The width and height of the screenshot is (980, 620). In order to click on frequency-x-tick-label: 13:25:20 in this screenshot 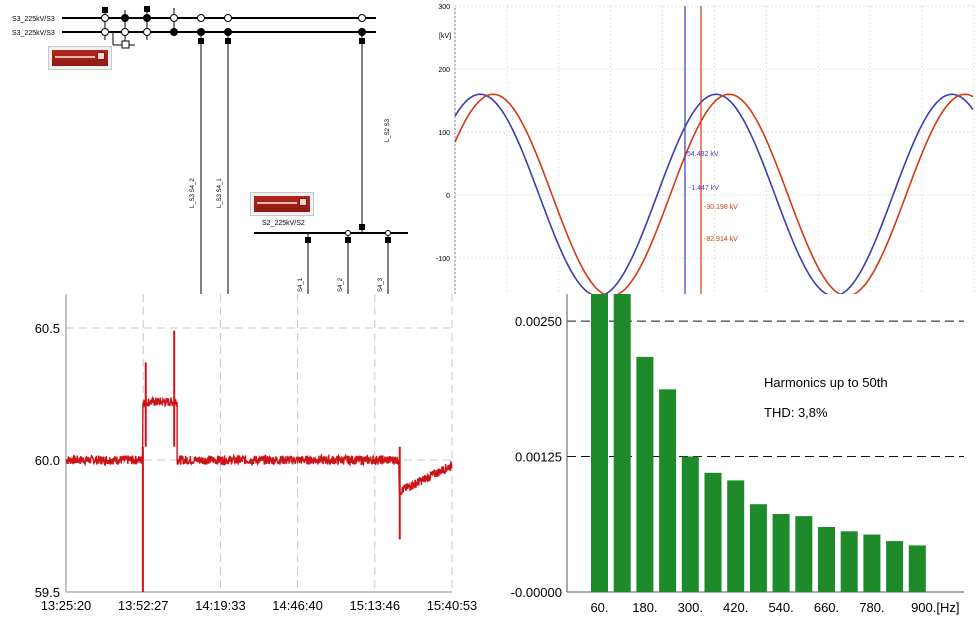, I will do `click(66, 605)`.